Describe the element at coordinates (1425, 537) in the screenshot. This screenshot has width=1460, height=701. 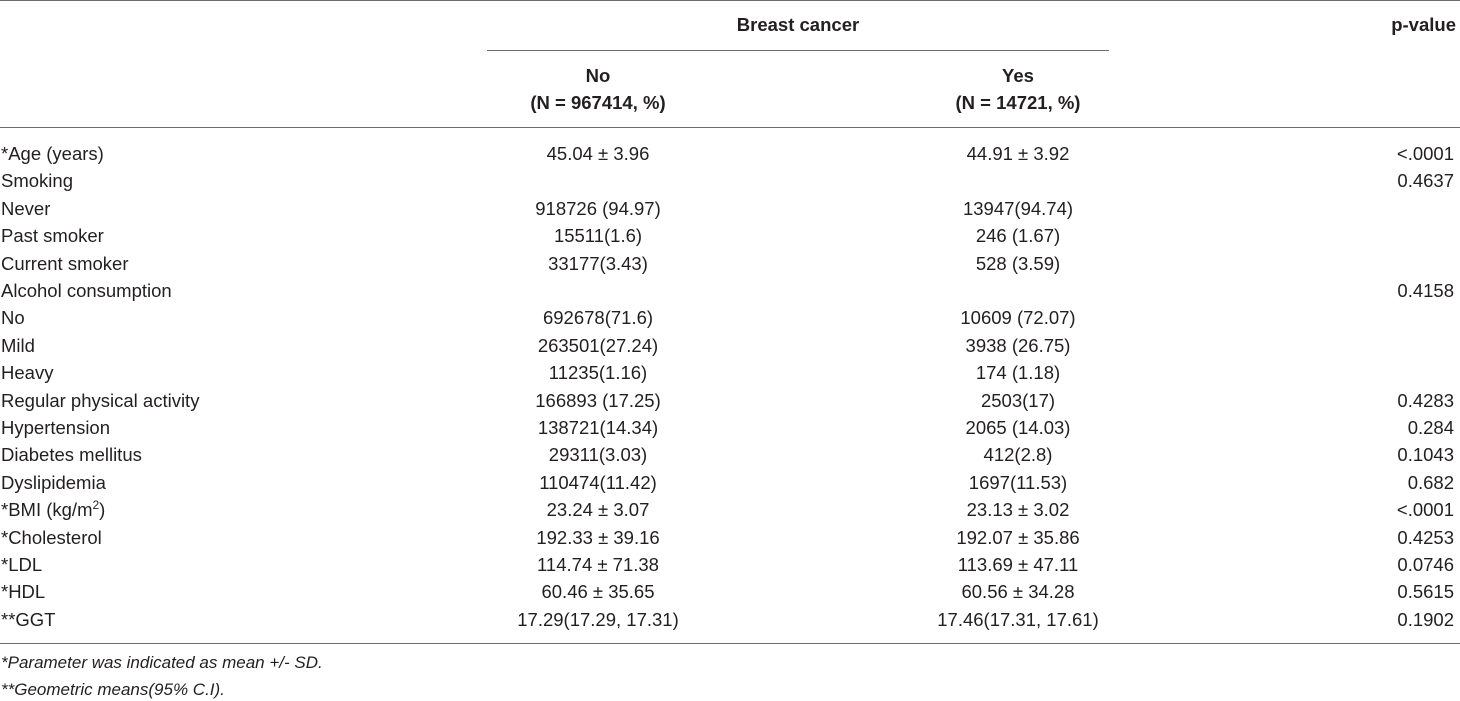
I see `row-pvalue: 0.4253` at that location.